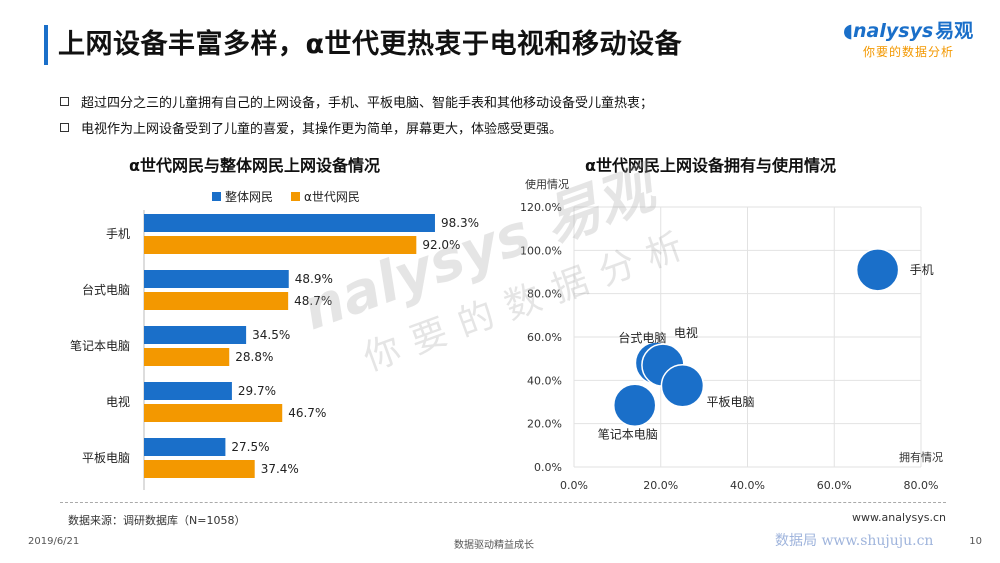  What do you see at coordinates (893, 31) in the screenshot?
I see `logo-en: nalysys` at bounding box center [893, 31].